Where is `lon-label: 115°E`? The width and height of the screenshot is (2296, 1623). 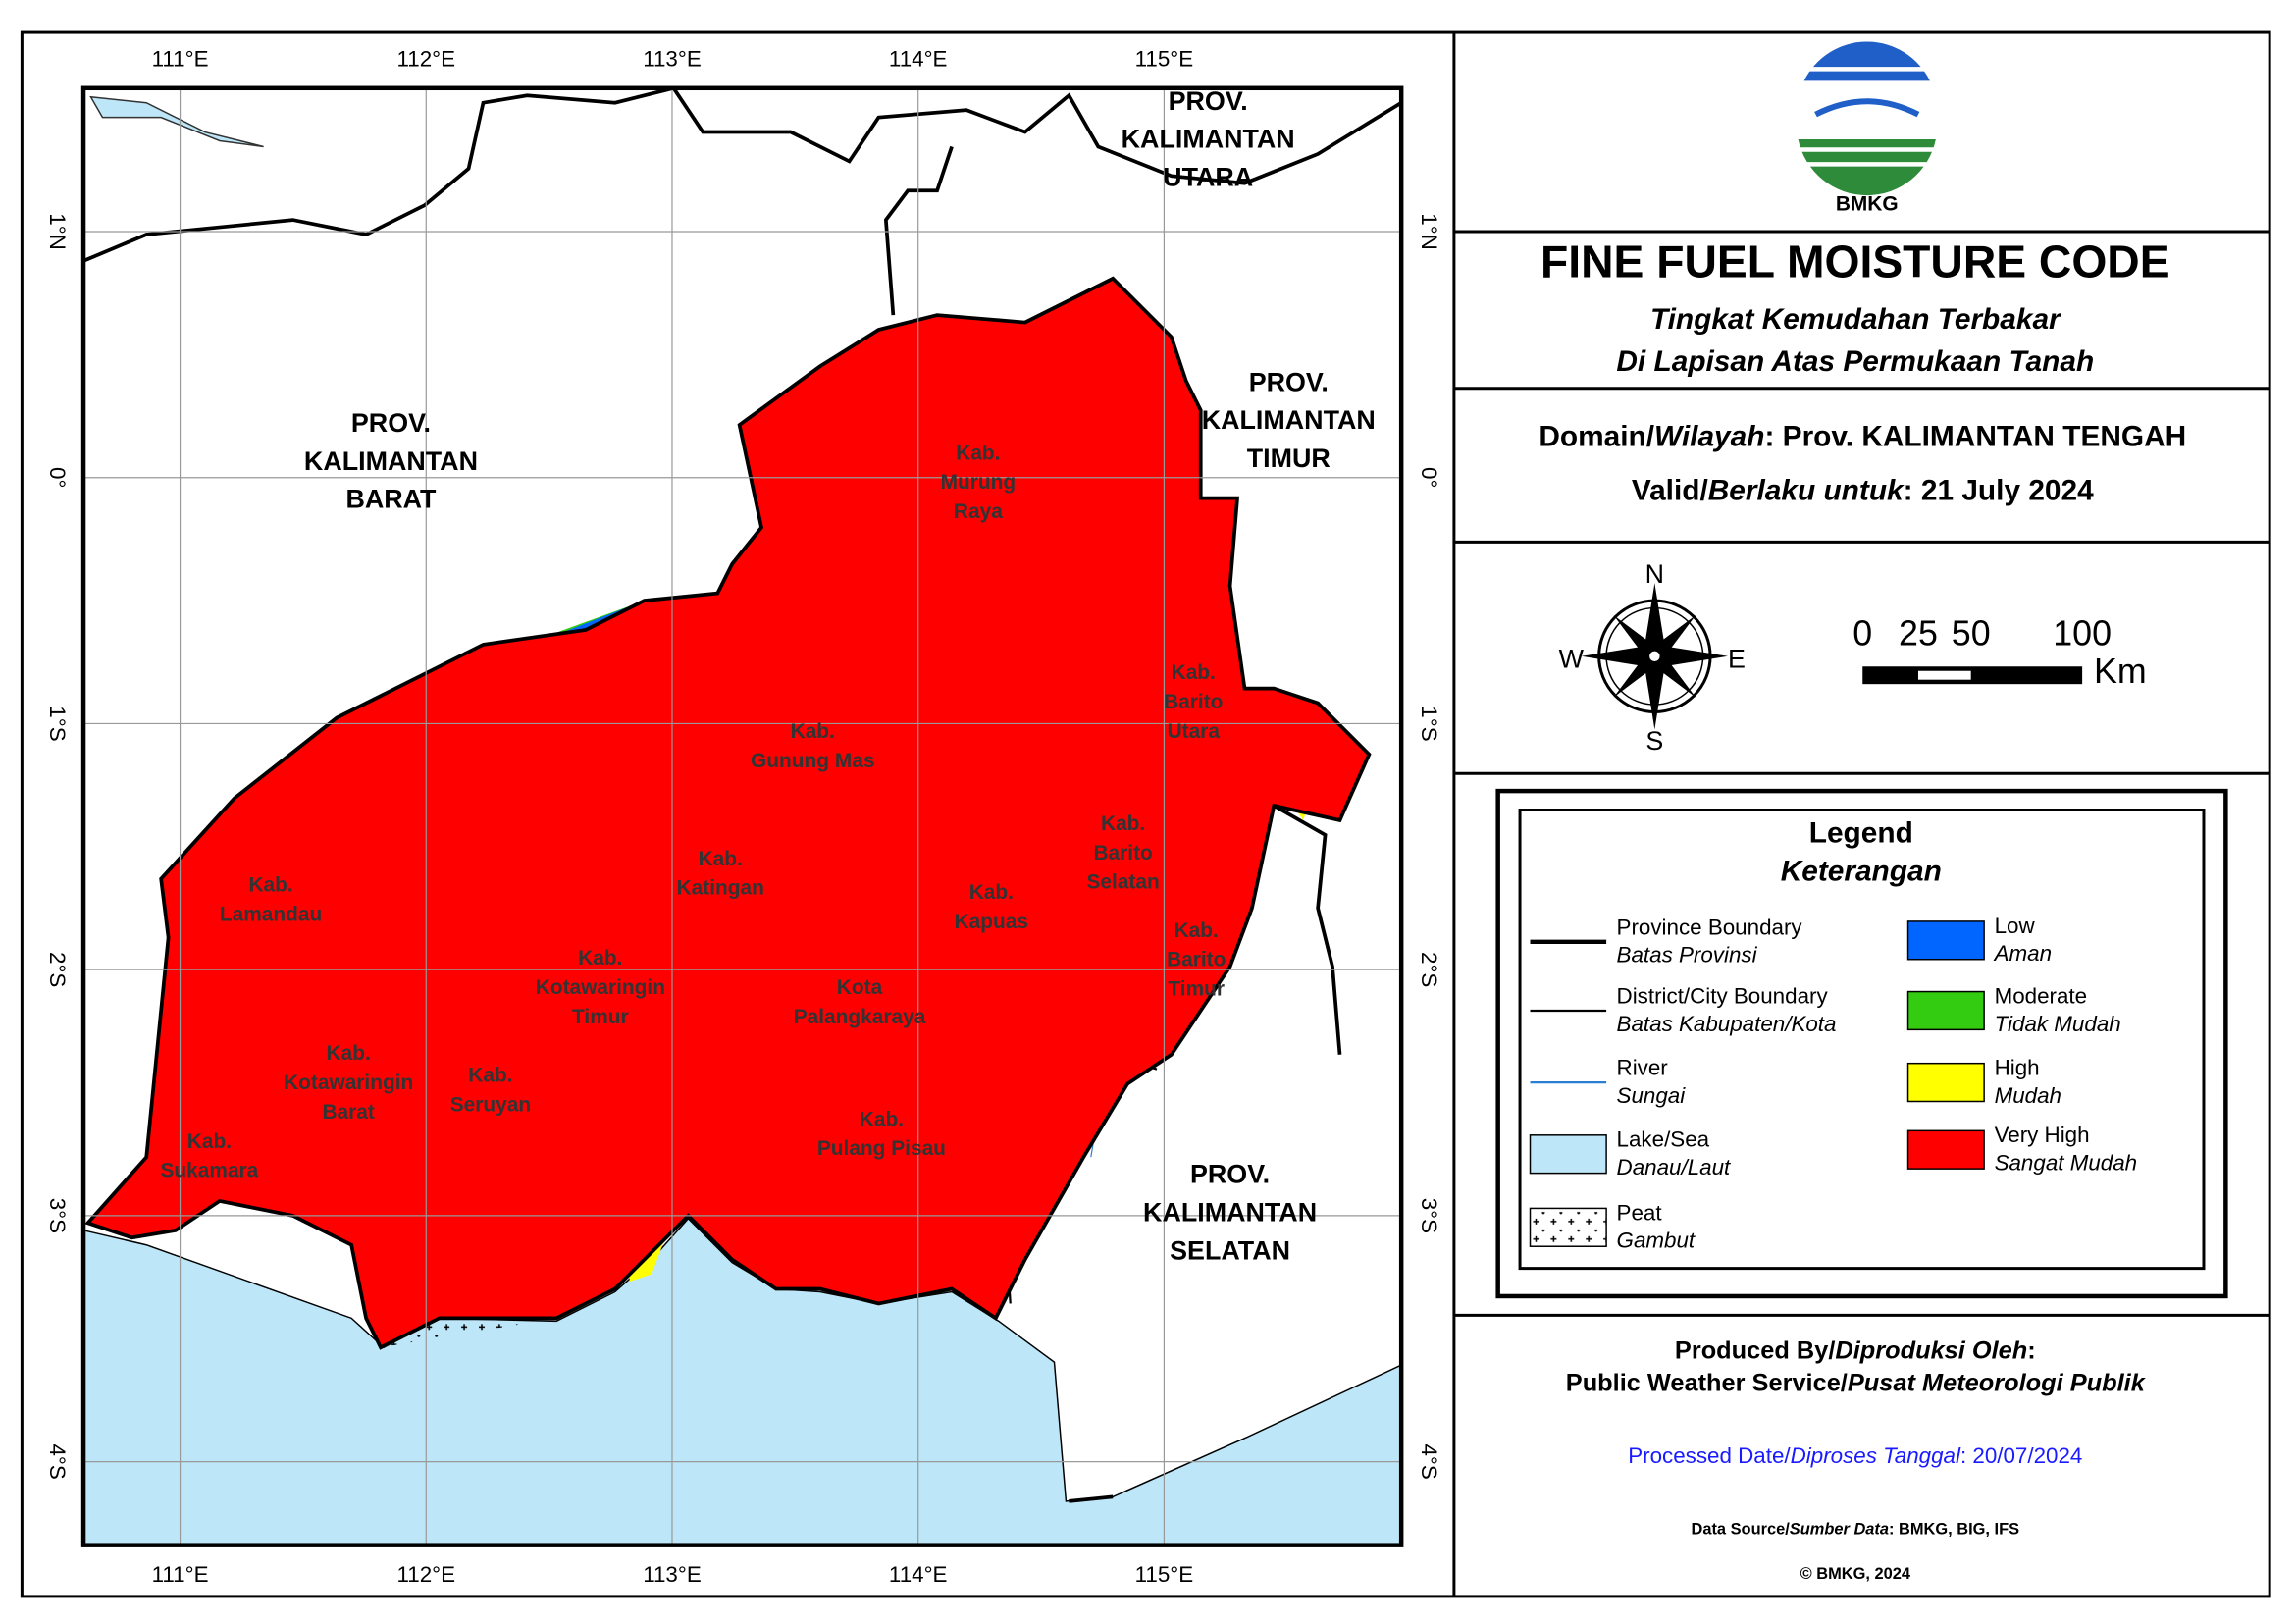
lon-label: 115°E is located at coordinates (1164, 58).